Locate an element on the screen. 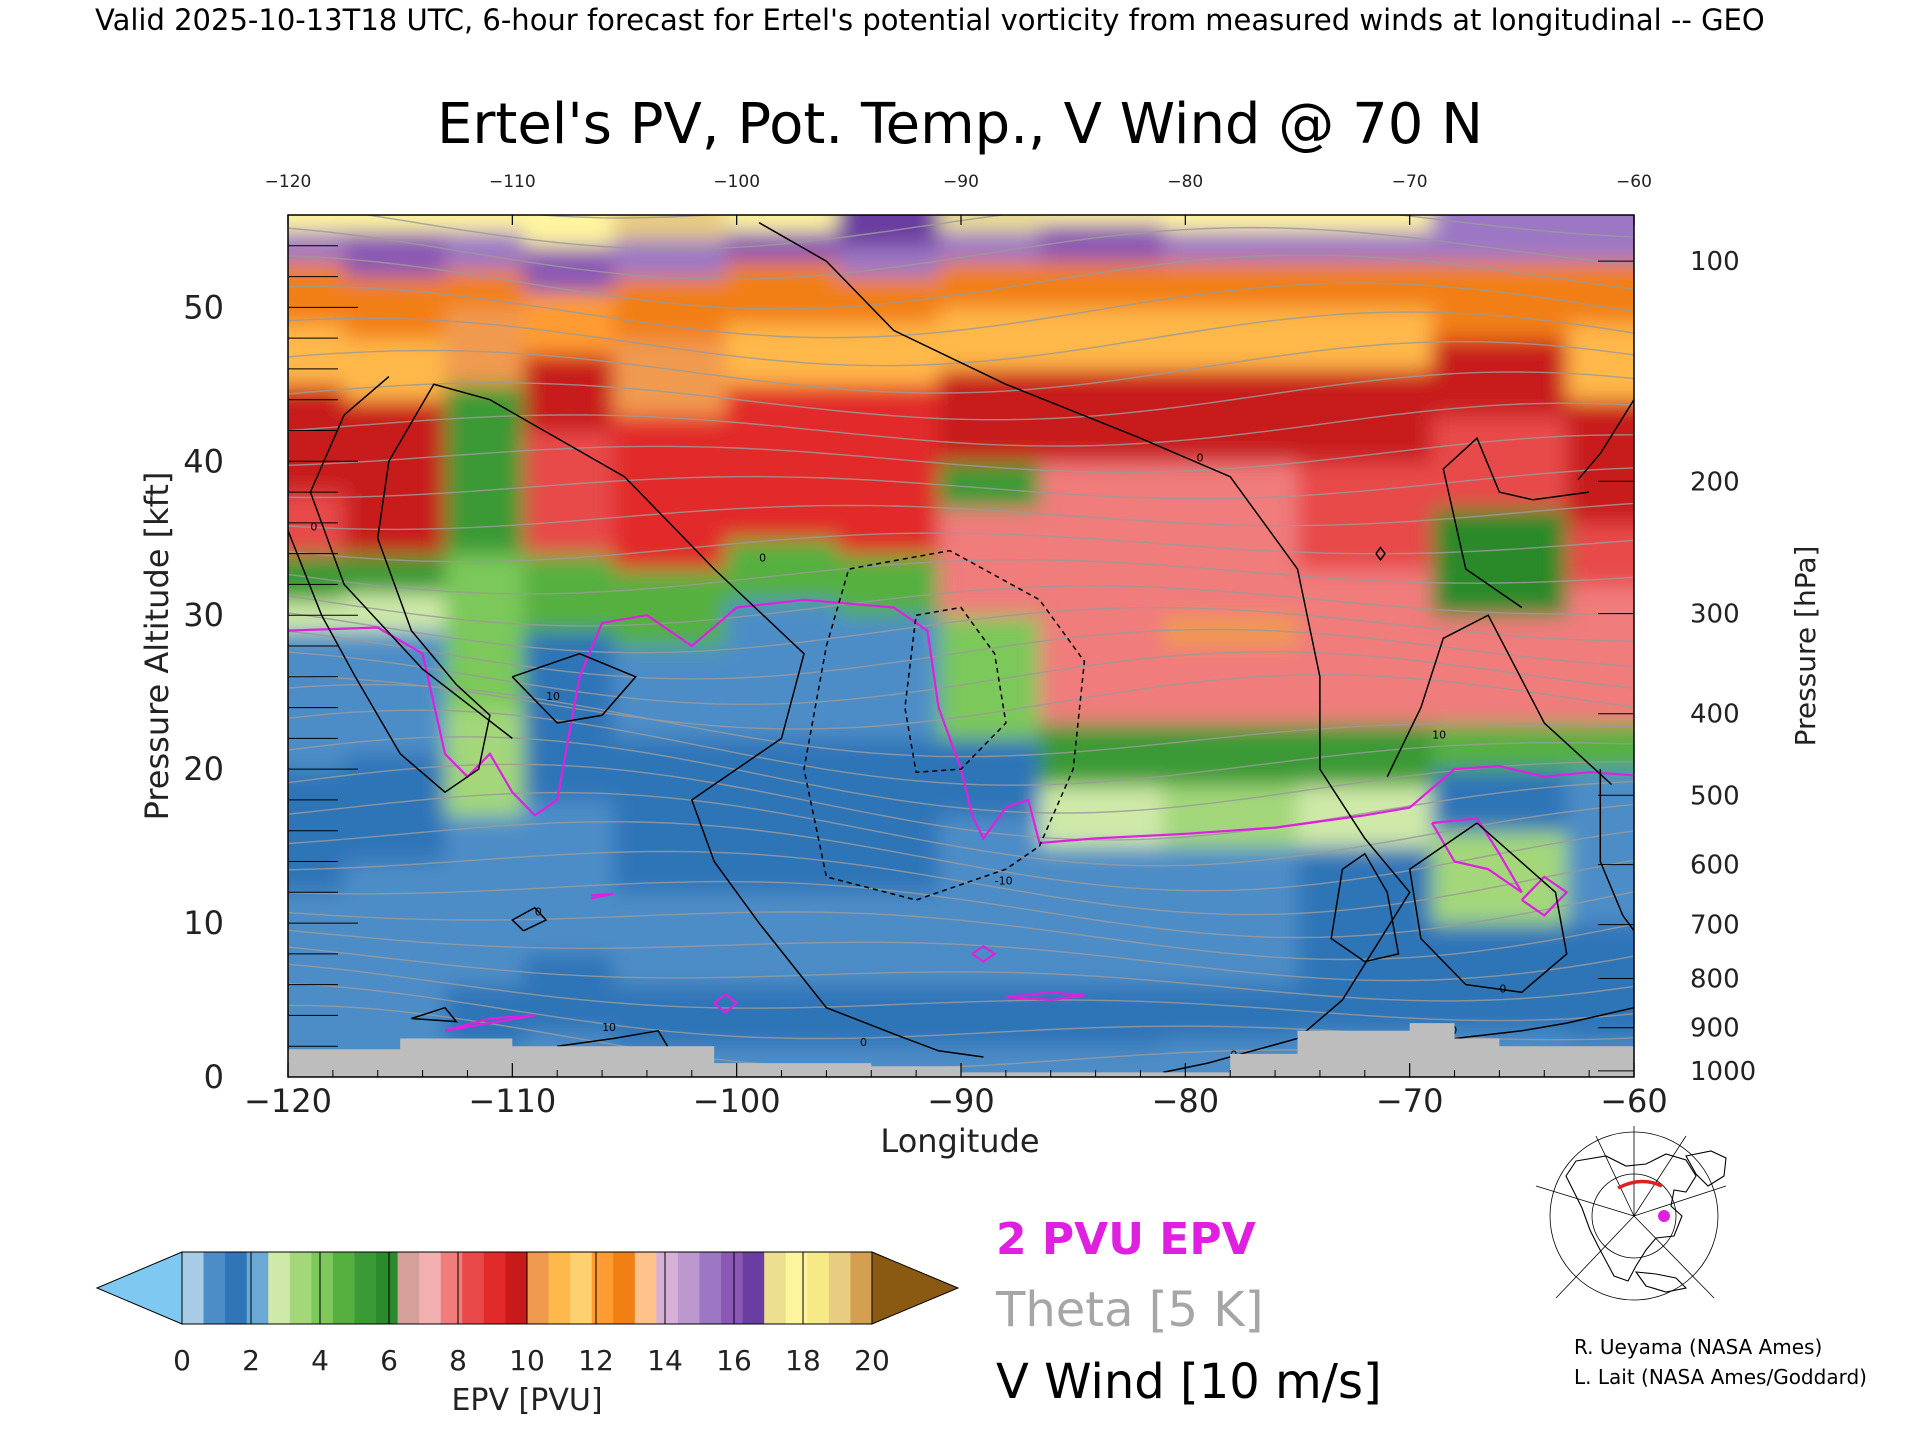 This screenshot has width=1920, height=1440. colorbar-tick-label: 14 is located at coordinates (665, 1360).